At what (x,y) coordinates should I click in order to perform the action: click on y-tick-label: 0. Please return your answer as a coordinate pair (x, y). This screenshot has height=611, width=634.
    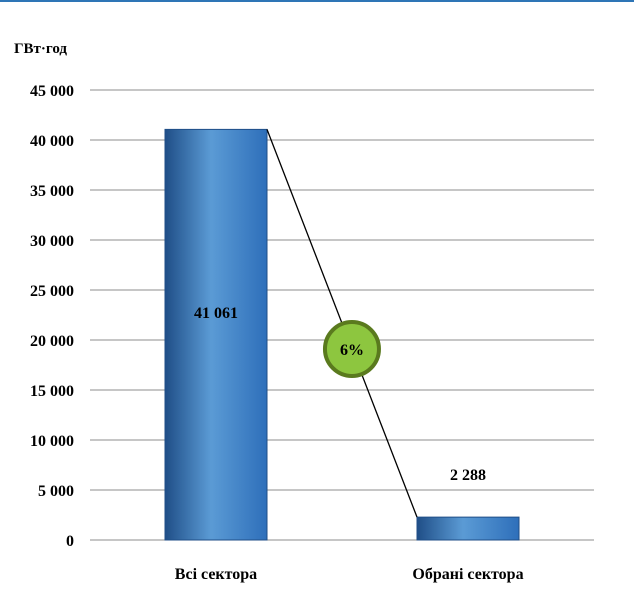
    Looking at the image, I should click on (70, 541).